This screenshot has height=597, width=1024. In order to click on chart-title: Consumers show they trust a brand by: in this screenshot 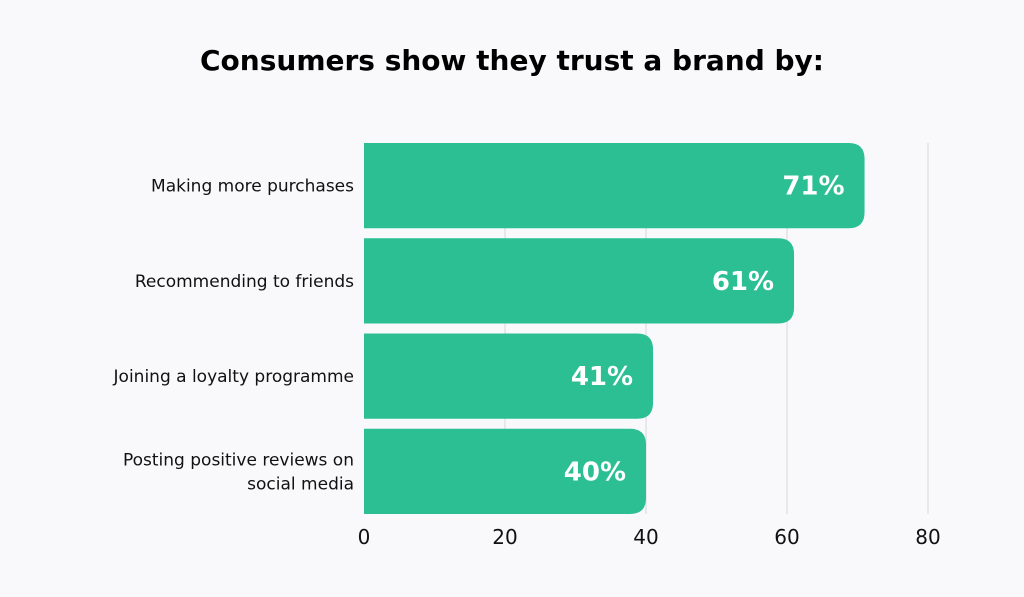, I will do `click(512, 60)`.